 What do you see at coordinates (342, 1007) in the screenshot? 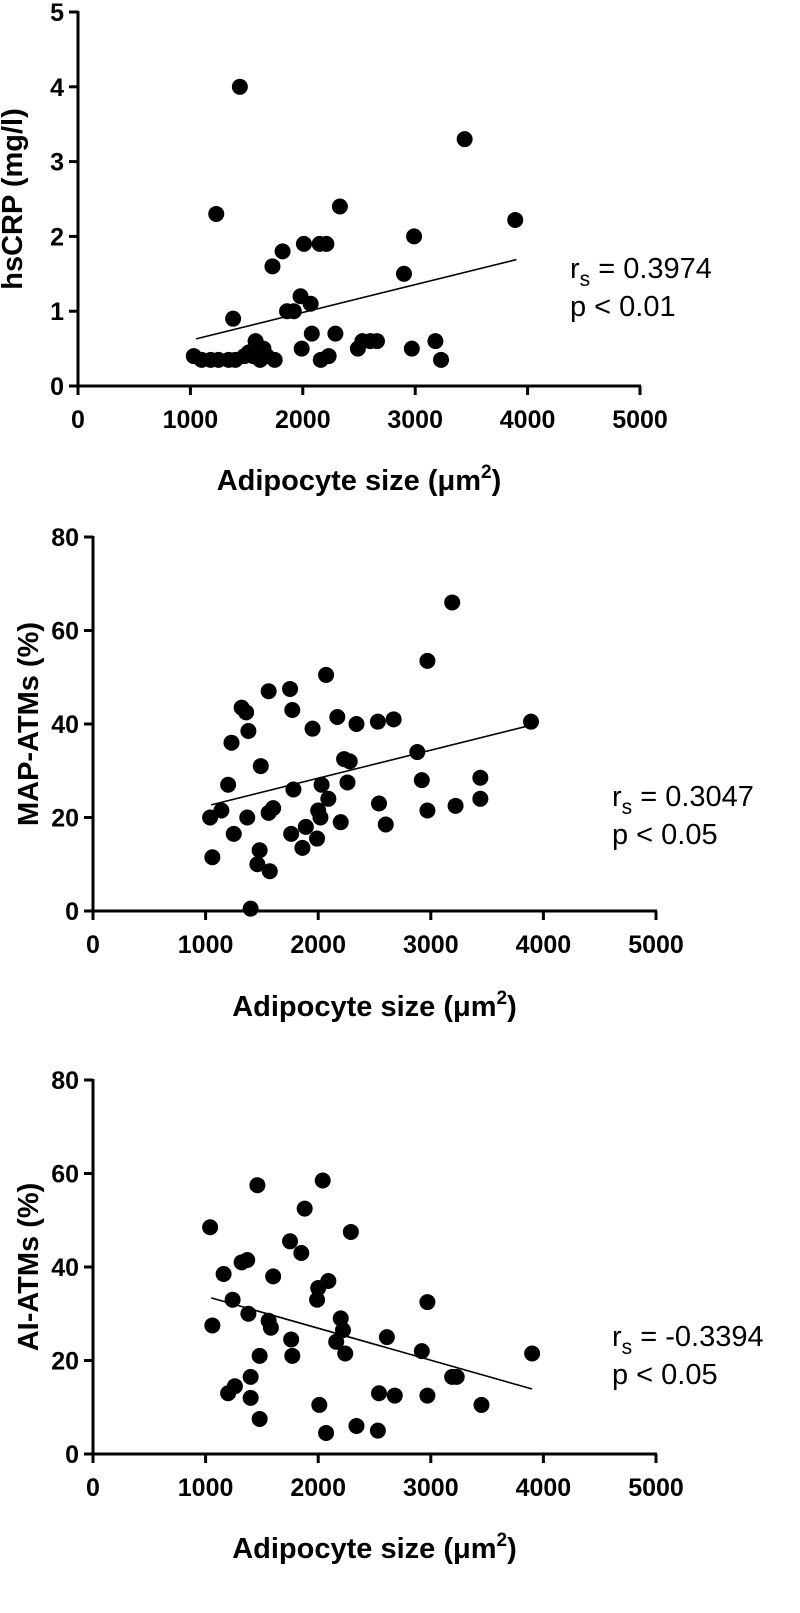
I see `x-axis-label-base: Adipocyte size (` at bounding box center [342, 1007].